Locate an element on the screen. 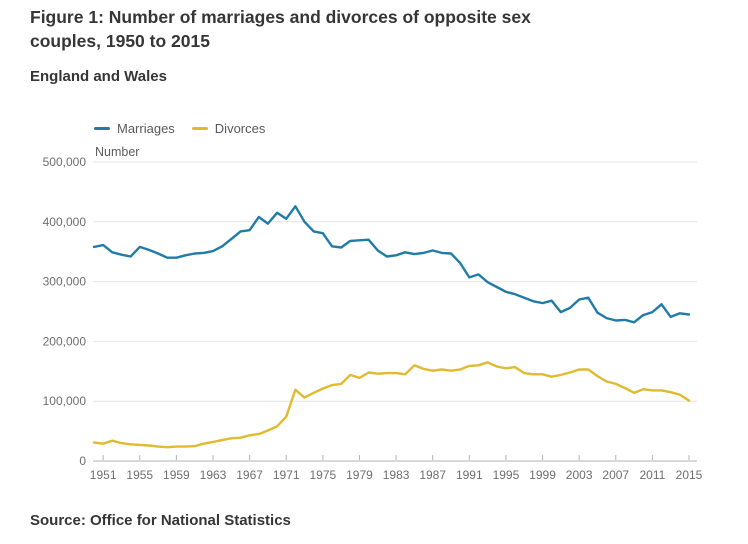 The width and height of the screenshot is (748, 544). legend-label-marriages: Marriages is located at coordinates (146, 128).